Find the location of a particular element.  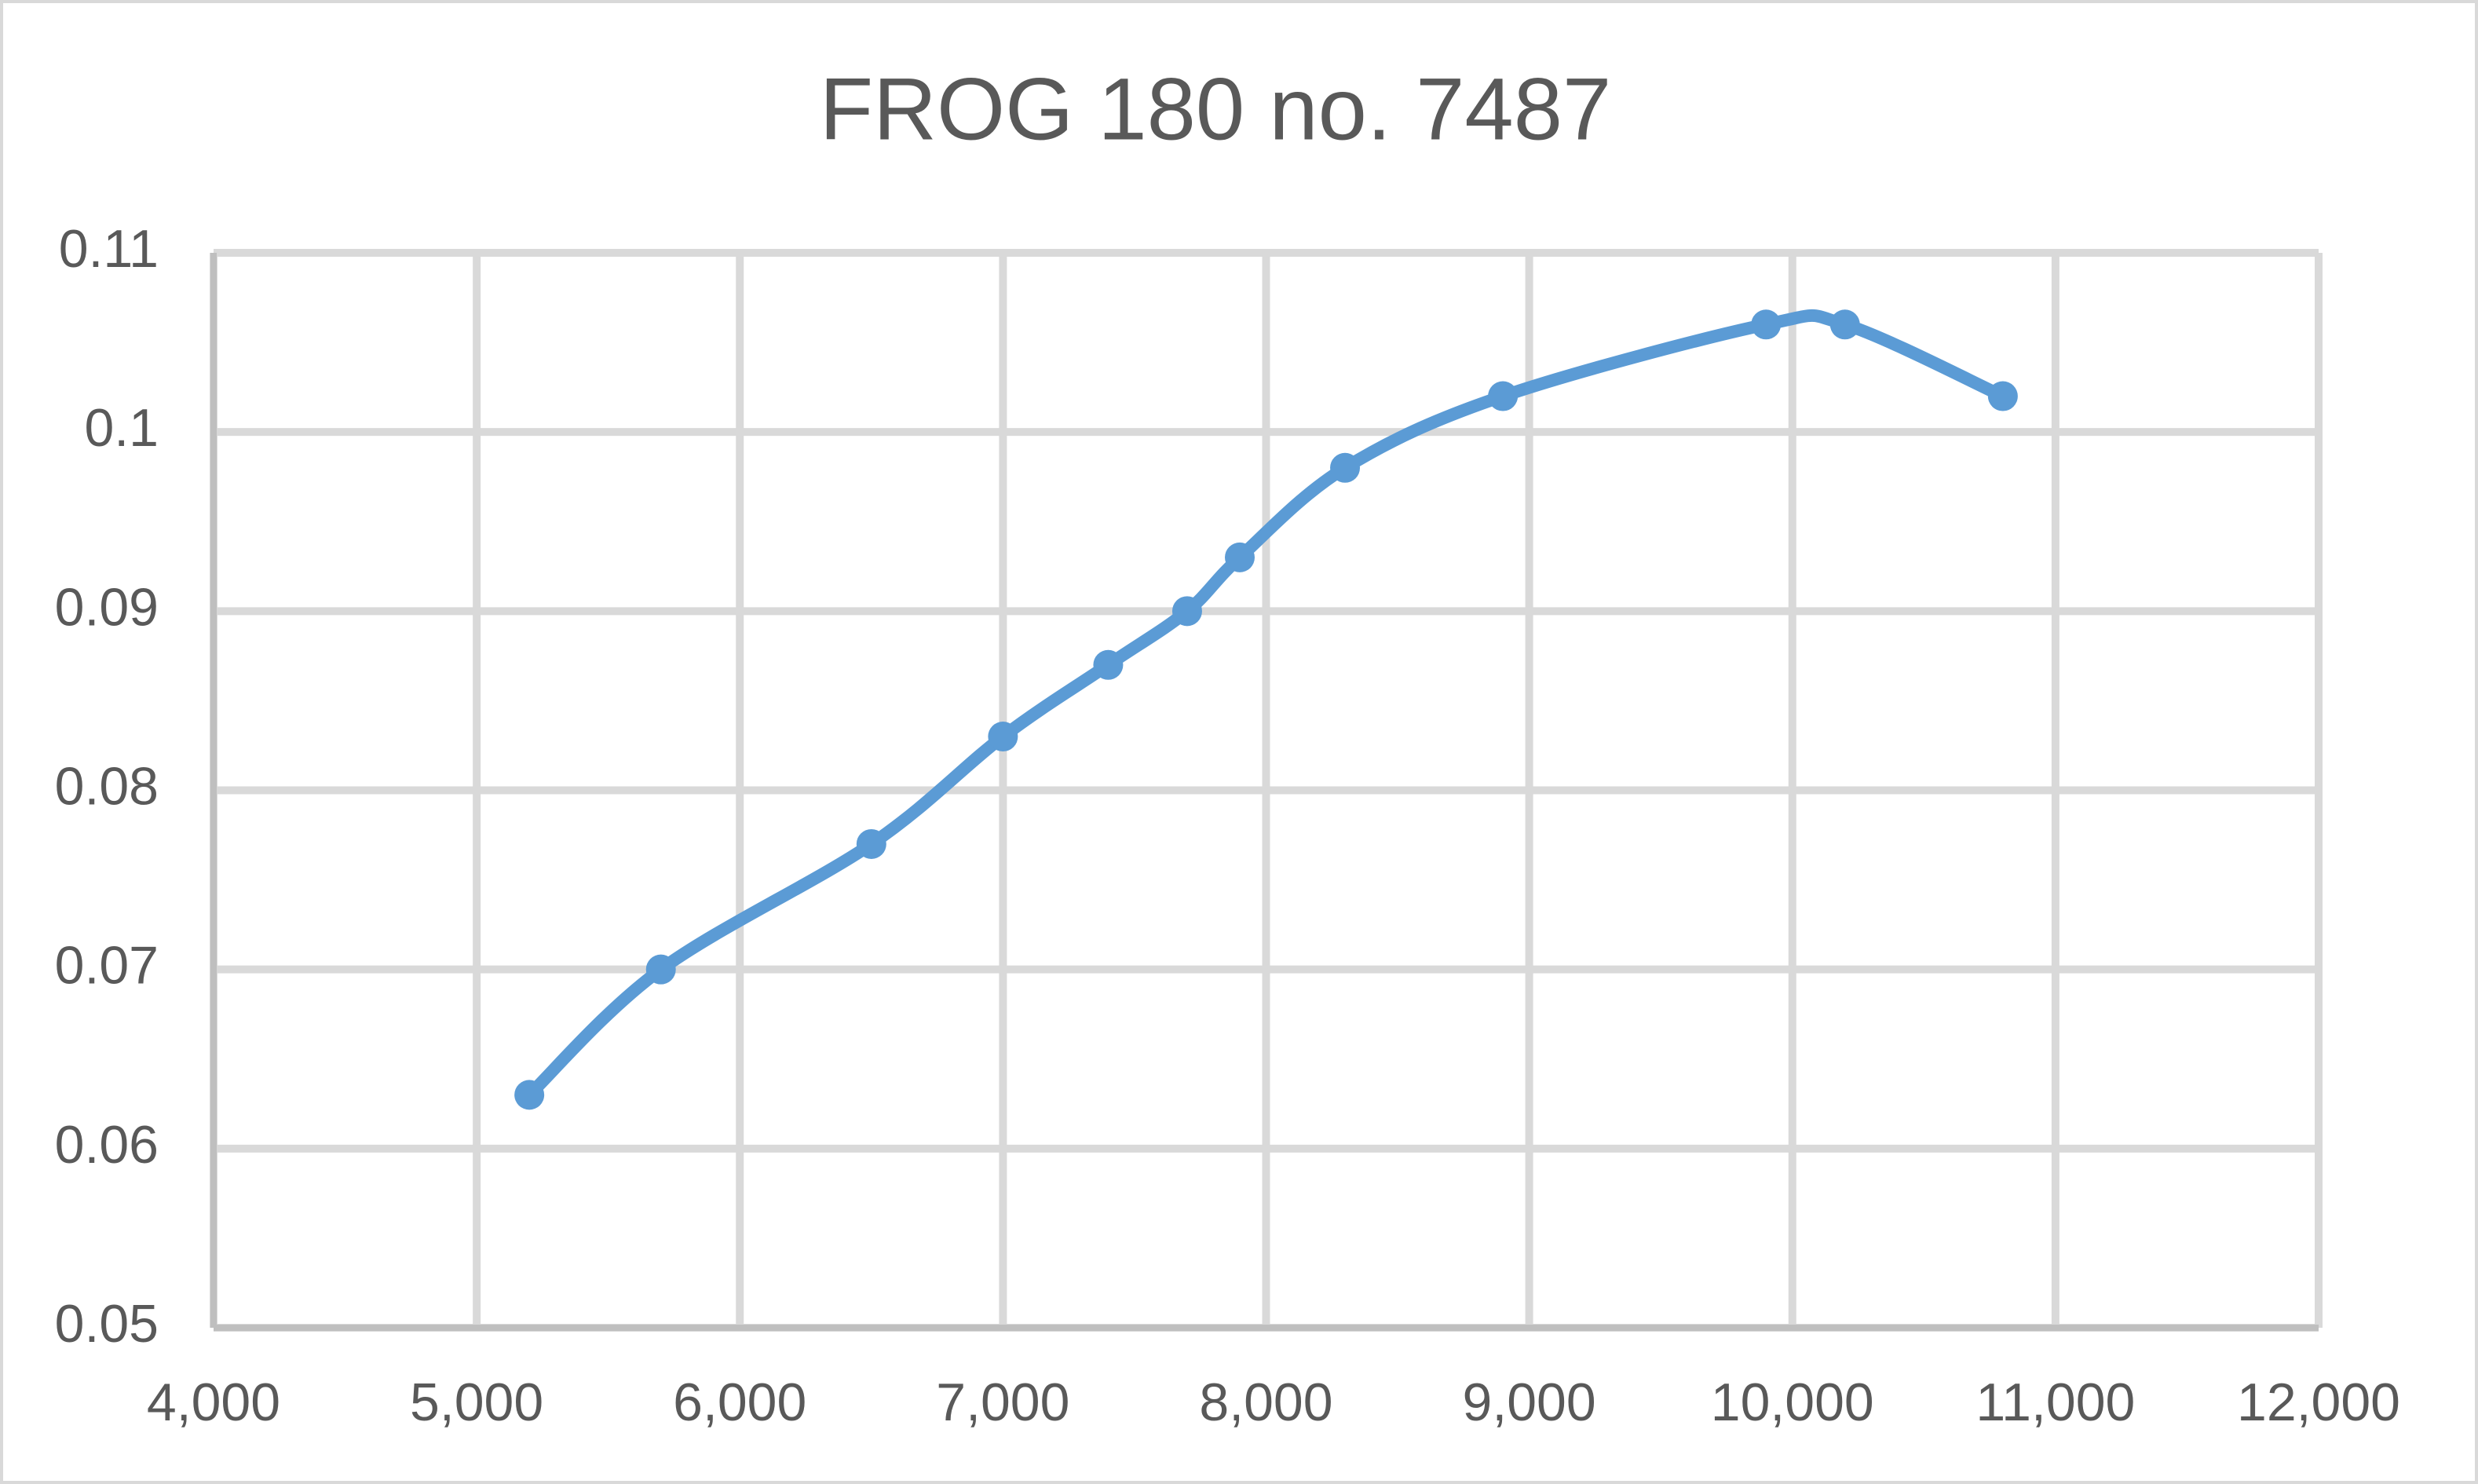

y-tick-label: 0.11 is located at coordinates (109, 249).